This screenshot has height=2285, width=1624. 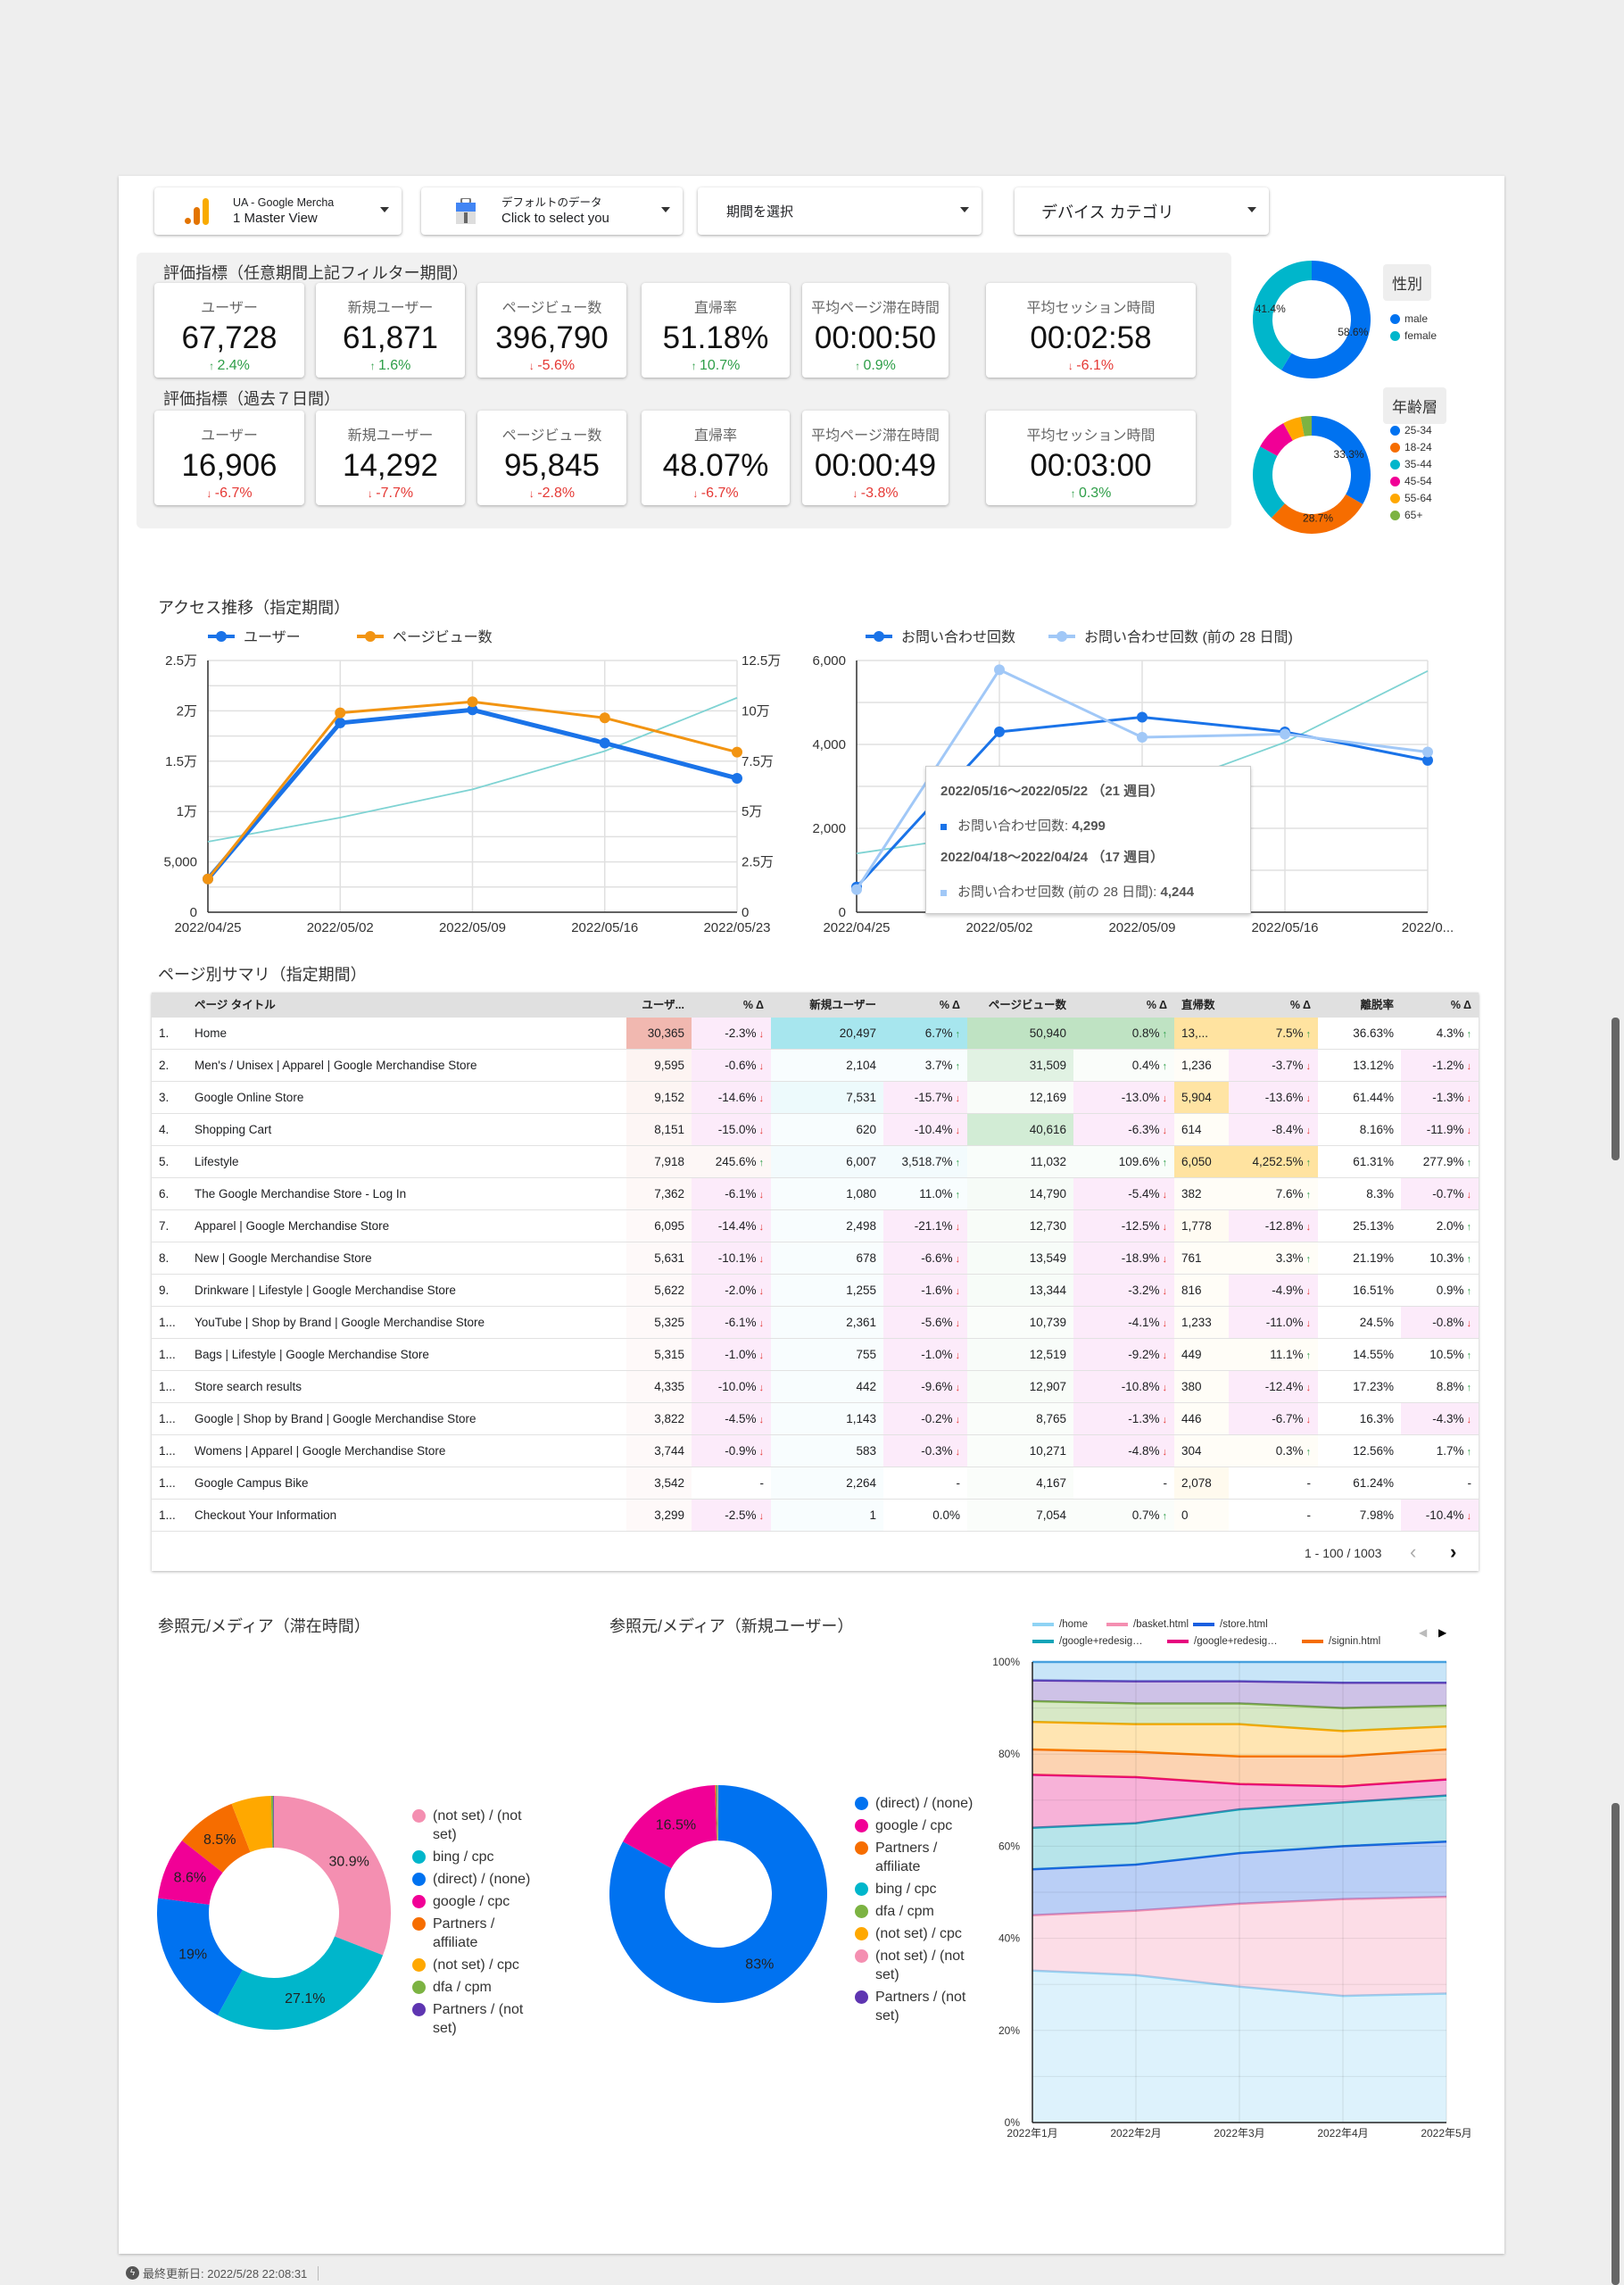 I want to click on prev-page-button: ‹, so click(x=1413, y=1552).